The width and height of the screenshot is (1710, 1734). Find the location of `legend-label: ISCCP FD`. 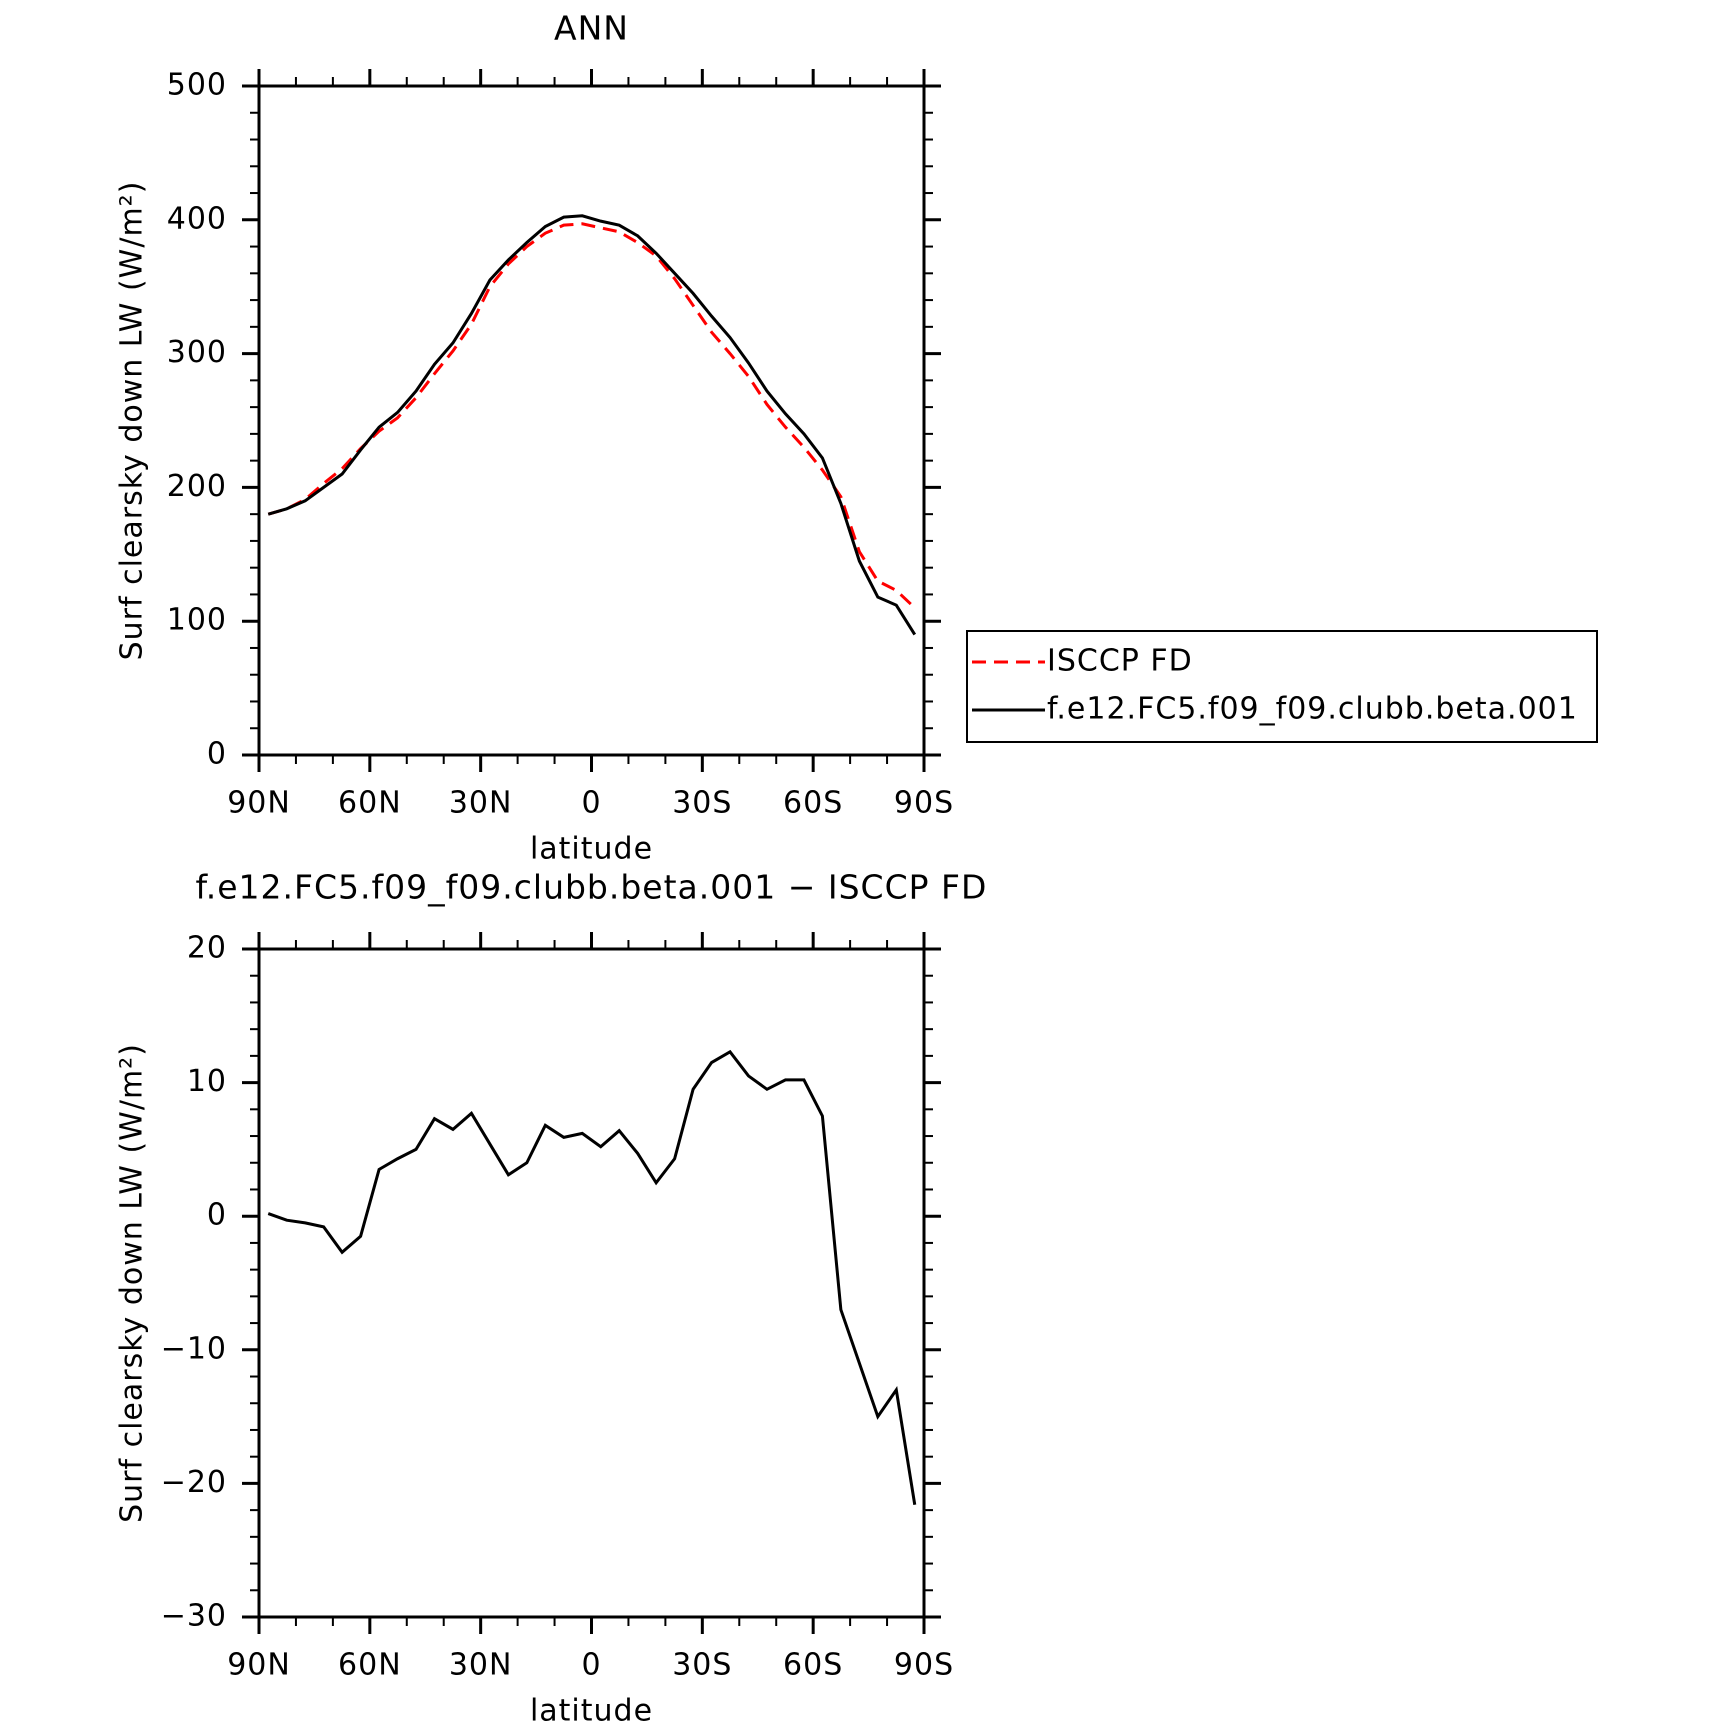

legend-label: ISCCP FD is located at coordinates (1120, 661).